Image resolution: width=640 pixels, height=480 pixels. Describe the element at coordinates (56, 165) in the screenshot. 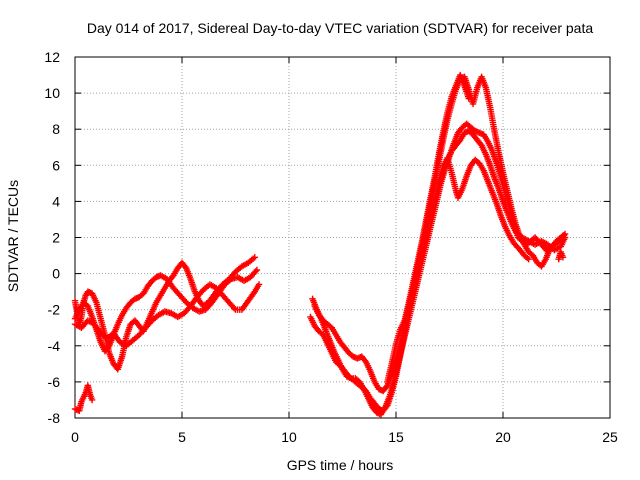

I see `y-tick-label: 6` at that location.